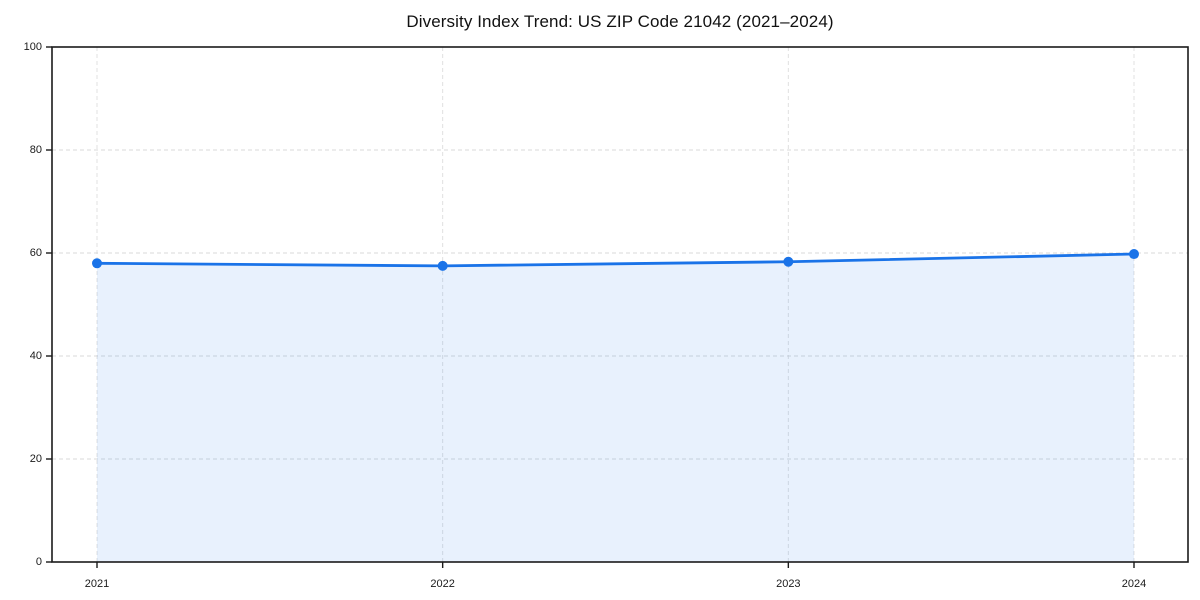 The width and height of the screenshot is (1200, 600). I want to click on y-tick-label: 0, so click(39, 562).